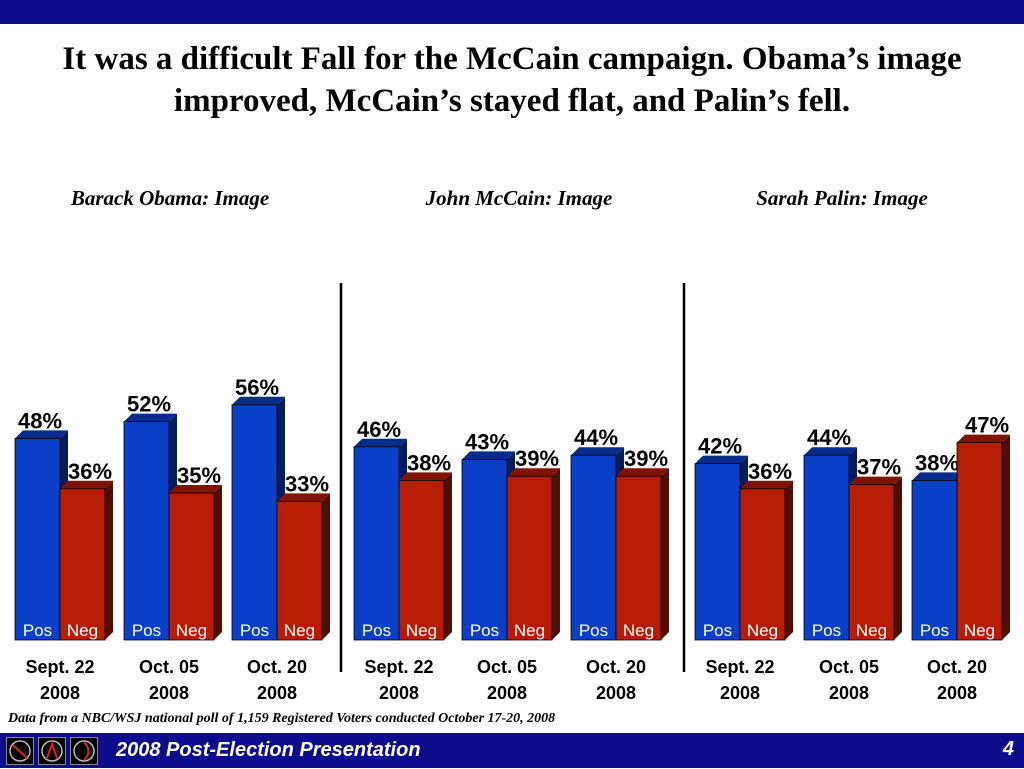 Image resolution: width=1024 pixels, height=769 pixels. What do you see at coordinates (987, 425) in the screenshot?
I see `neg-value-label: 47%` at bounding box center [987, 425].